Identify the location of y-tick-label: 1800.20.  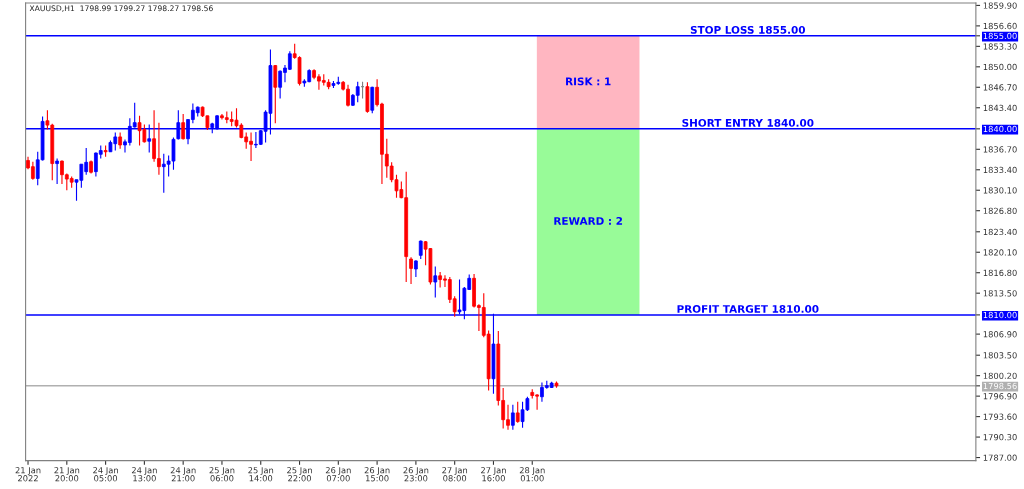
(1000, 375).